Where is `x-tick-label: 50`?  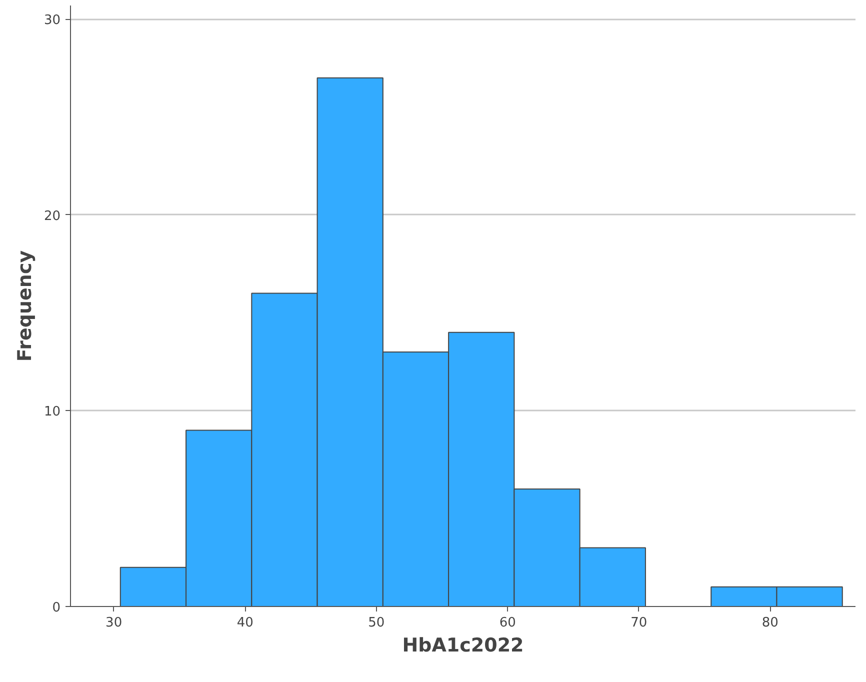 x-tick-label: 50 is located at coordinates (376, 623).